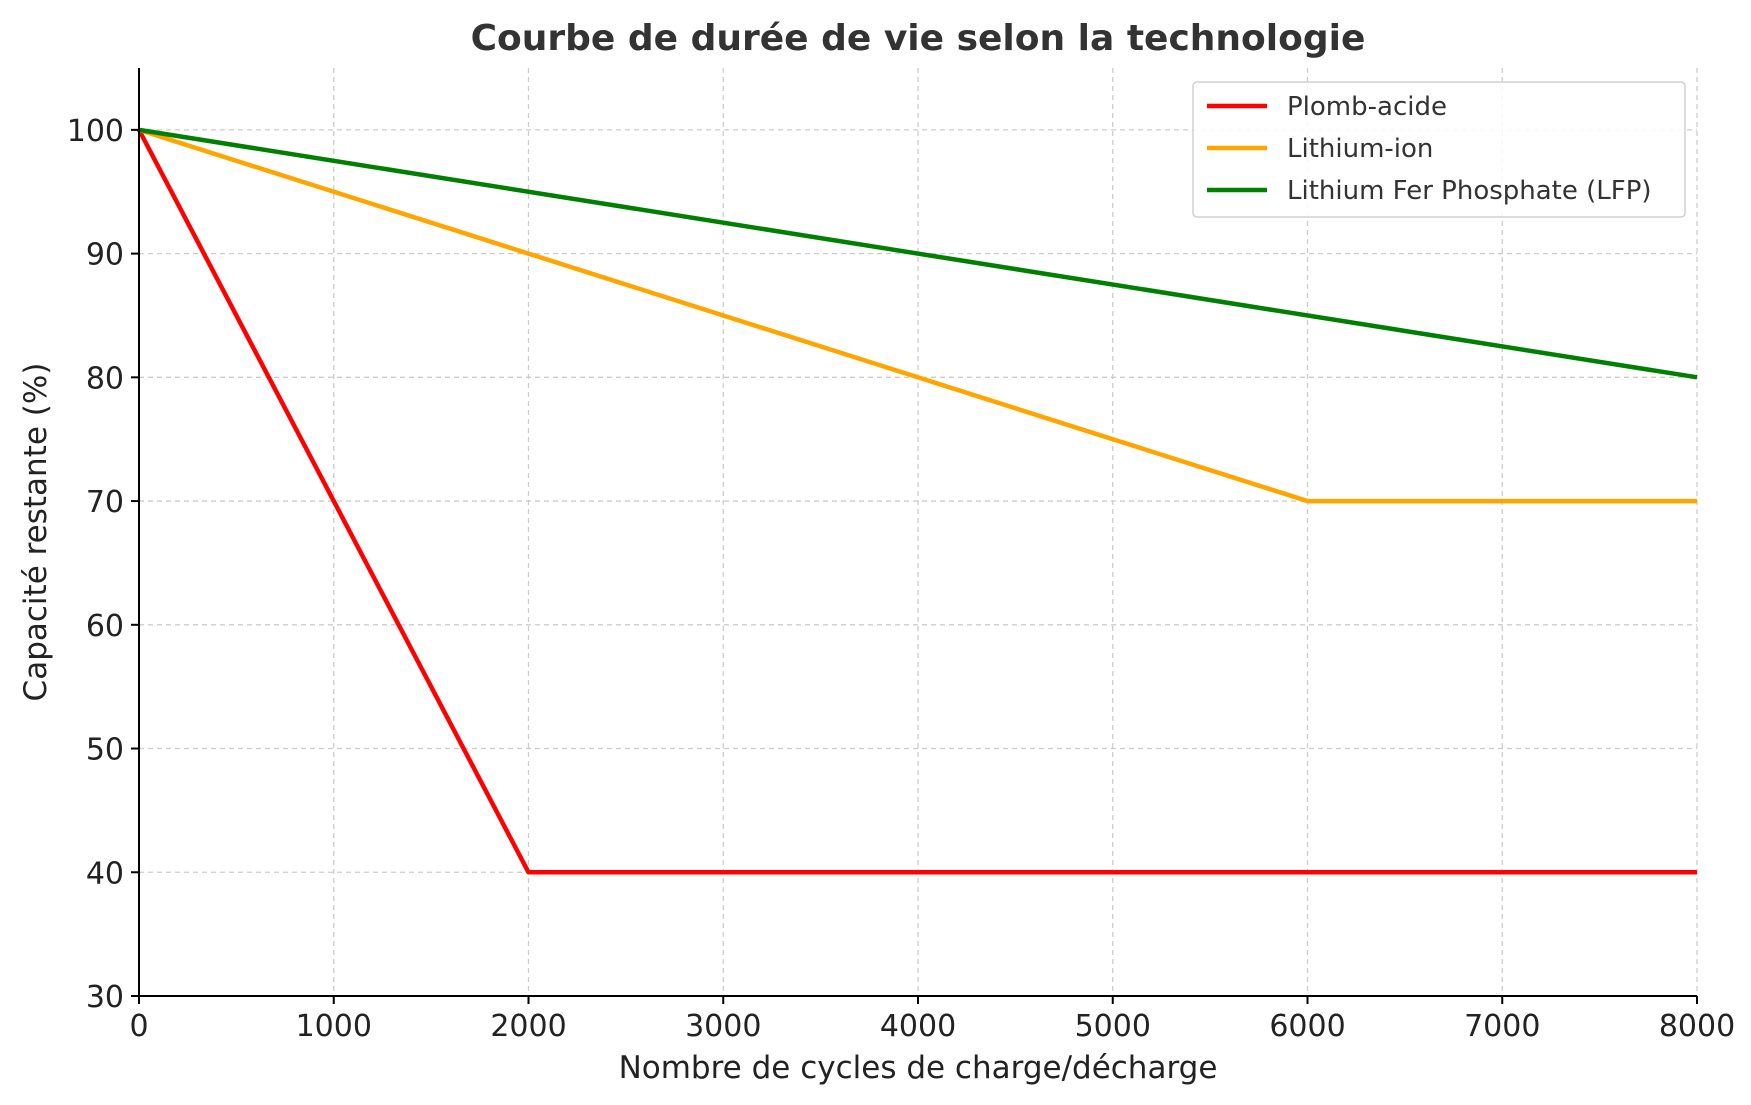 The image size is (1751, 1105). I want to click on x-tick-label: 2000, so click(528, 1026).